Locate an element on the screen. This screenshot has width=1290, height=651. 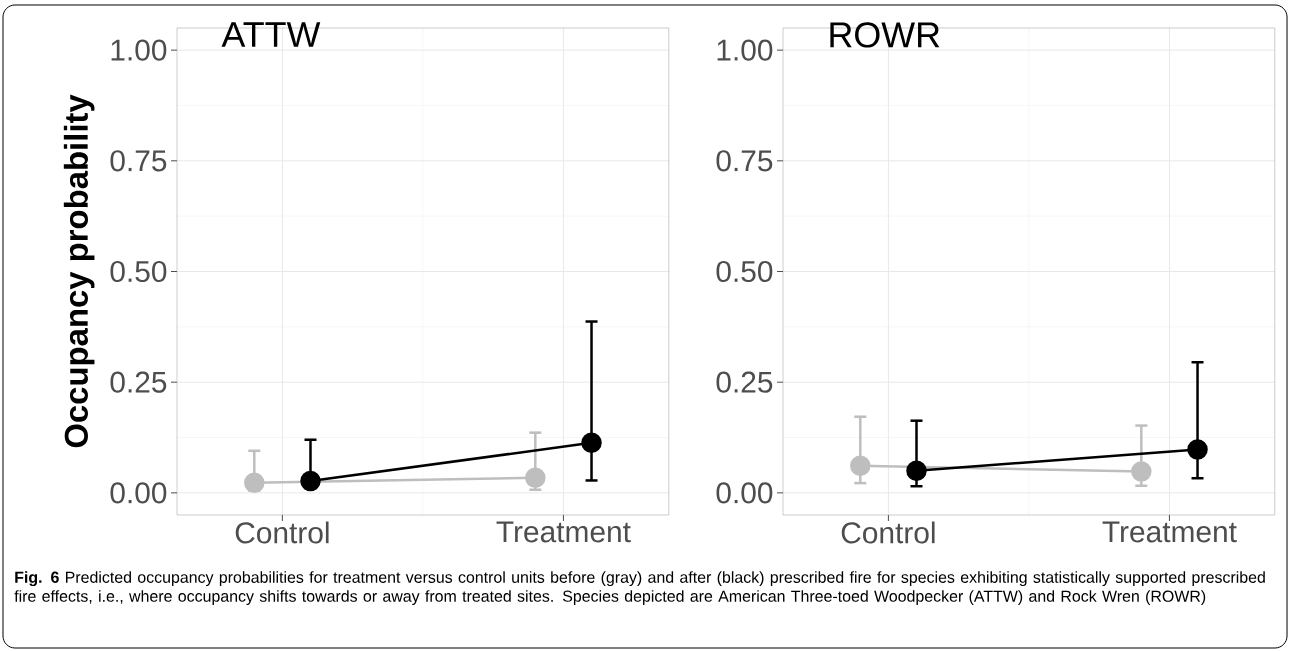
text: Fig. 6 Predicted occupancy probabilities for treatment versus control units before (gray) and after (black) prescribed fire for species exhibiting statistically supported prescribed fire effects, i.e., where occupancy shifts towards or away from treated sites. Species depicted are American Three-toed Woodpecker (ATTW) and Rock Wren (ROWR) is located at coordinates (639, 588).